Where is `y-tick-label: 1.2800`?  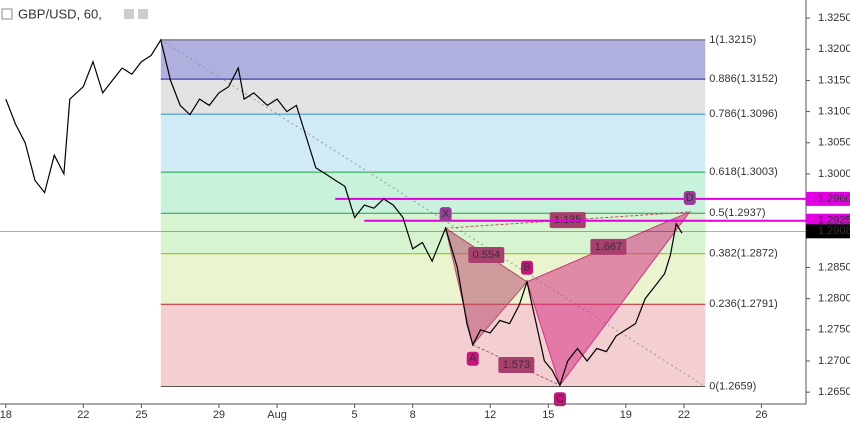 y-tick-label: 1.2800 is located at coordinates (834, 299).